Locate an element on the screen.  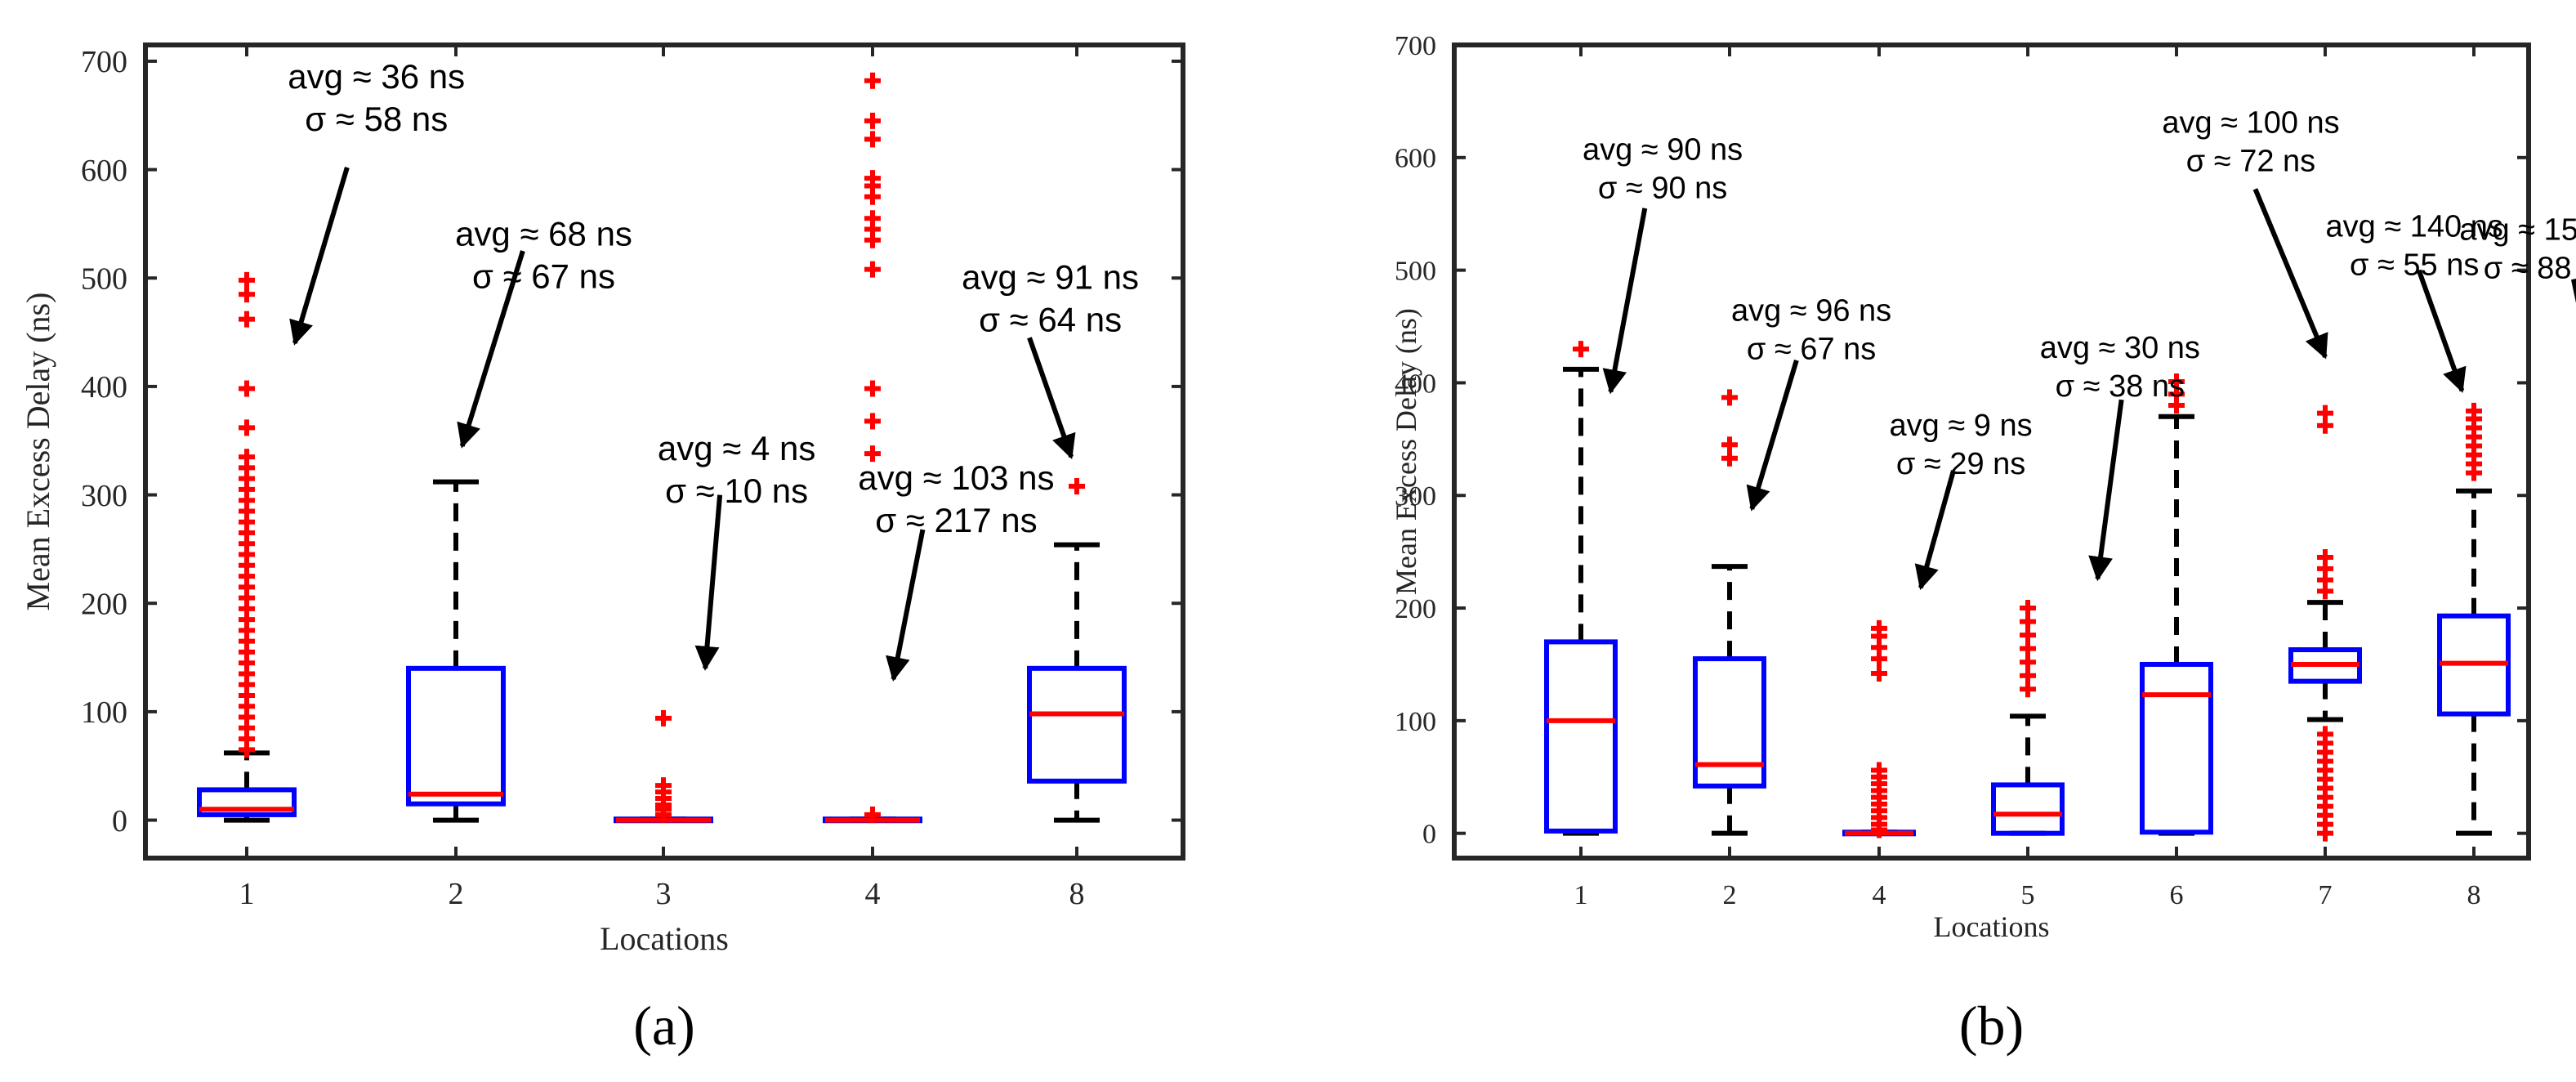
annotation-avg: avg ≈ 68 ns is located at coordinates (544, 234).